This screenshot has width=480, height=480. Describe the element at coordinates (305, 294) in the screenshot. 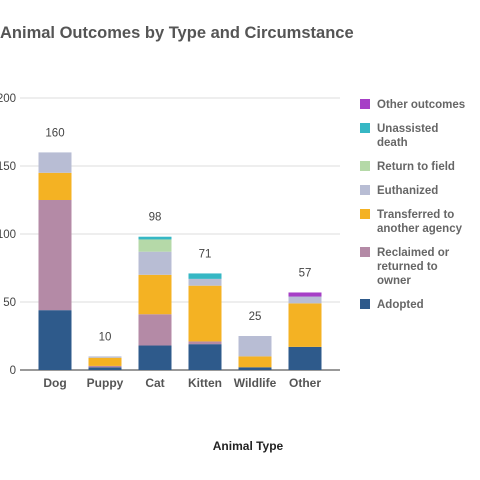

I see `bar-segment-other-outcomes` at that location.